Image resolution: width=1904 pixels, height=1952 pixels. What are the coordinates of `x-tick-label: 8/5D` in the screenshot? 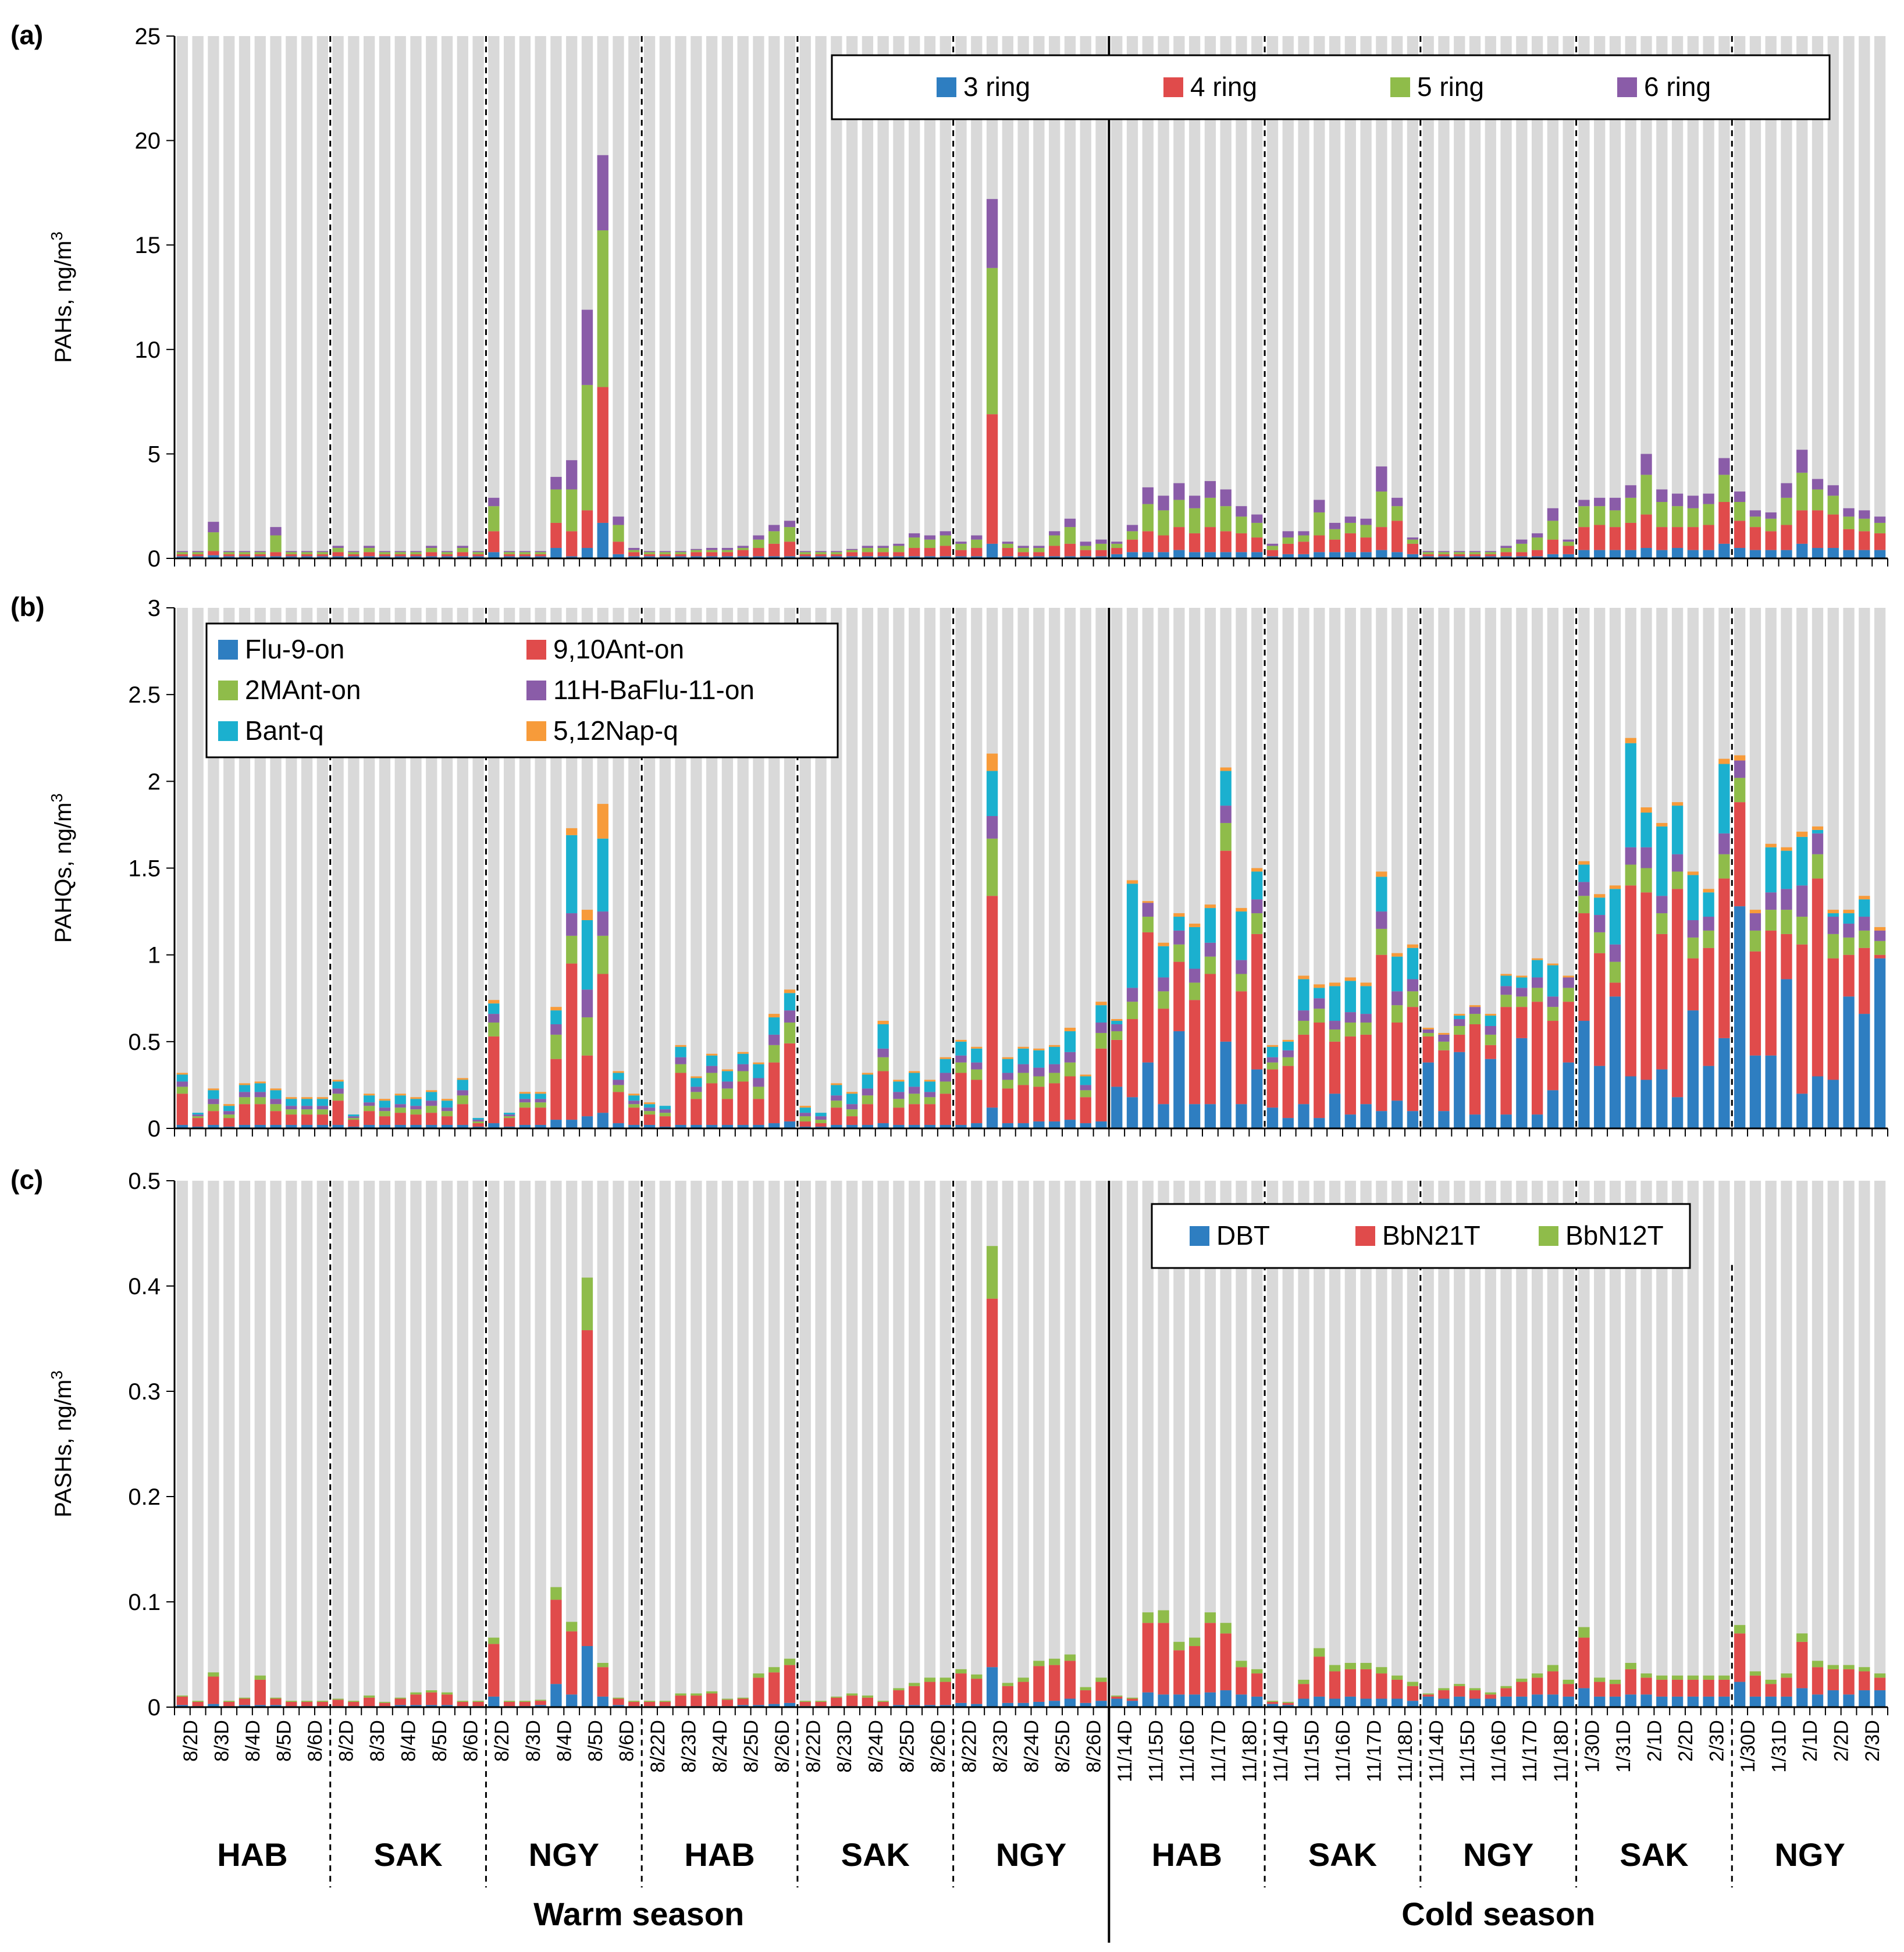 It's located at (440, 1741).